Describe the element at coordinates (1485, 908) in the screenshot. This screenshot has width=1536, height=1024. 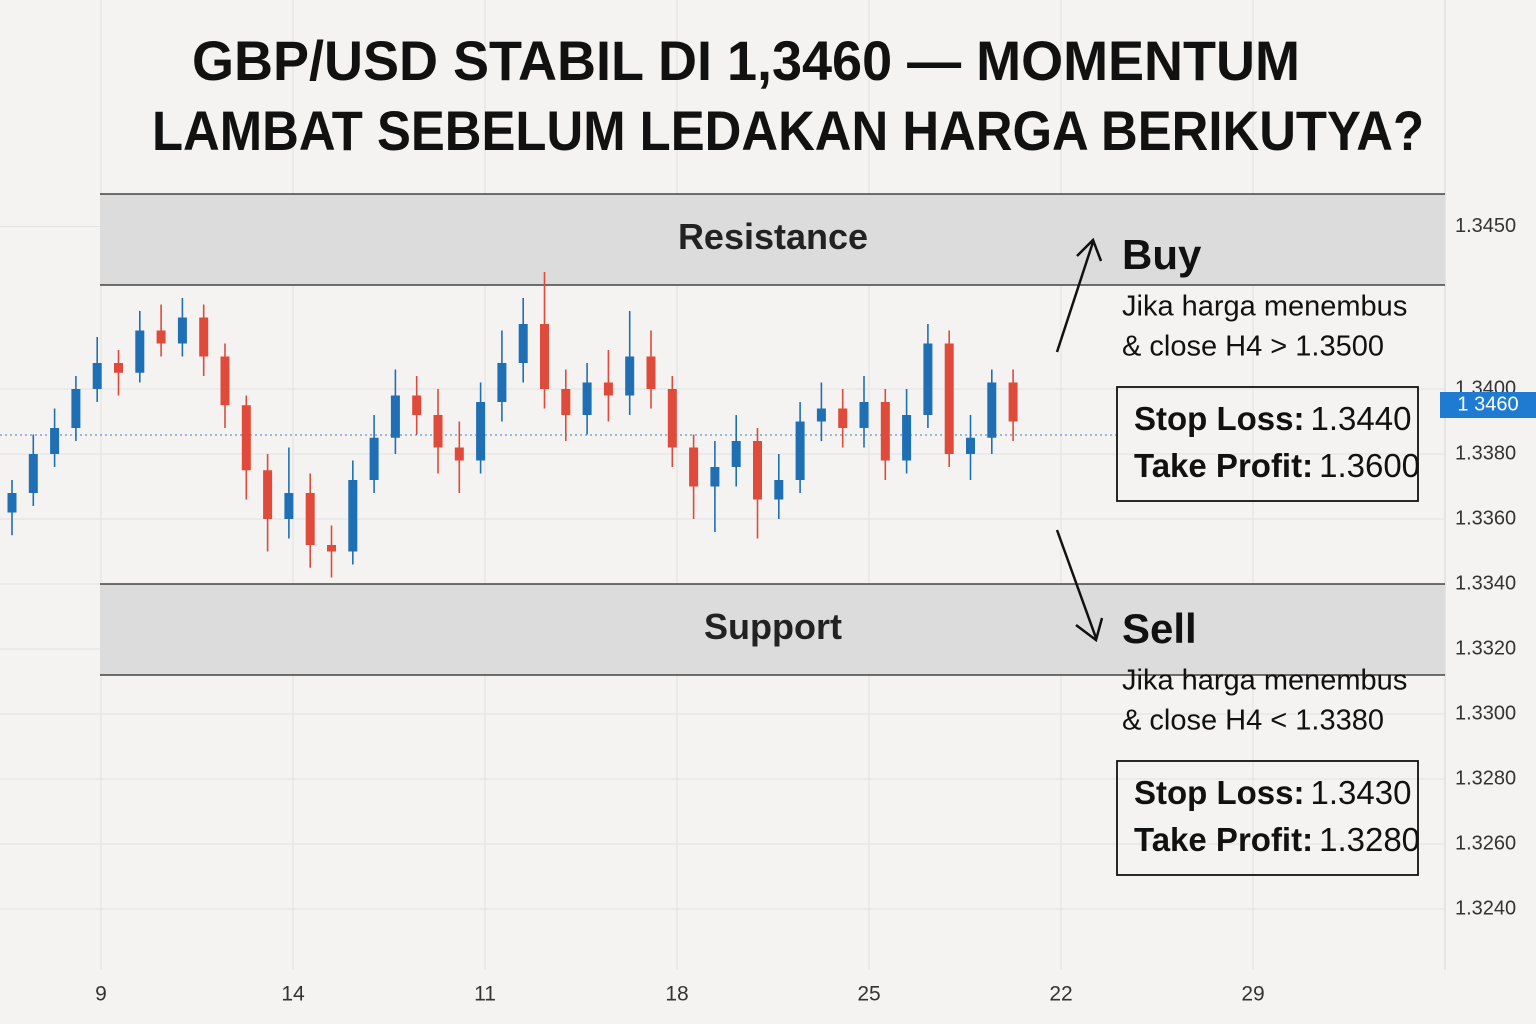
I see `y-tick-label: 1.3240` at that location.